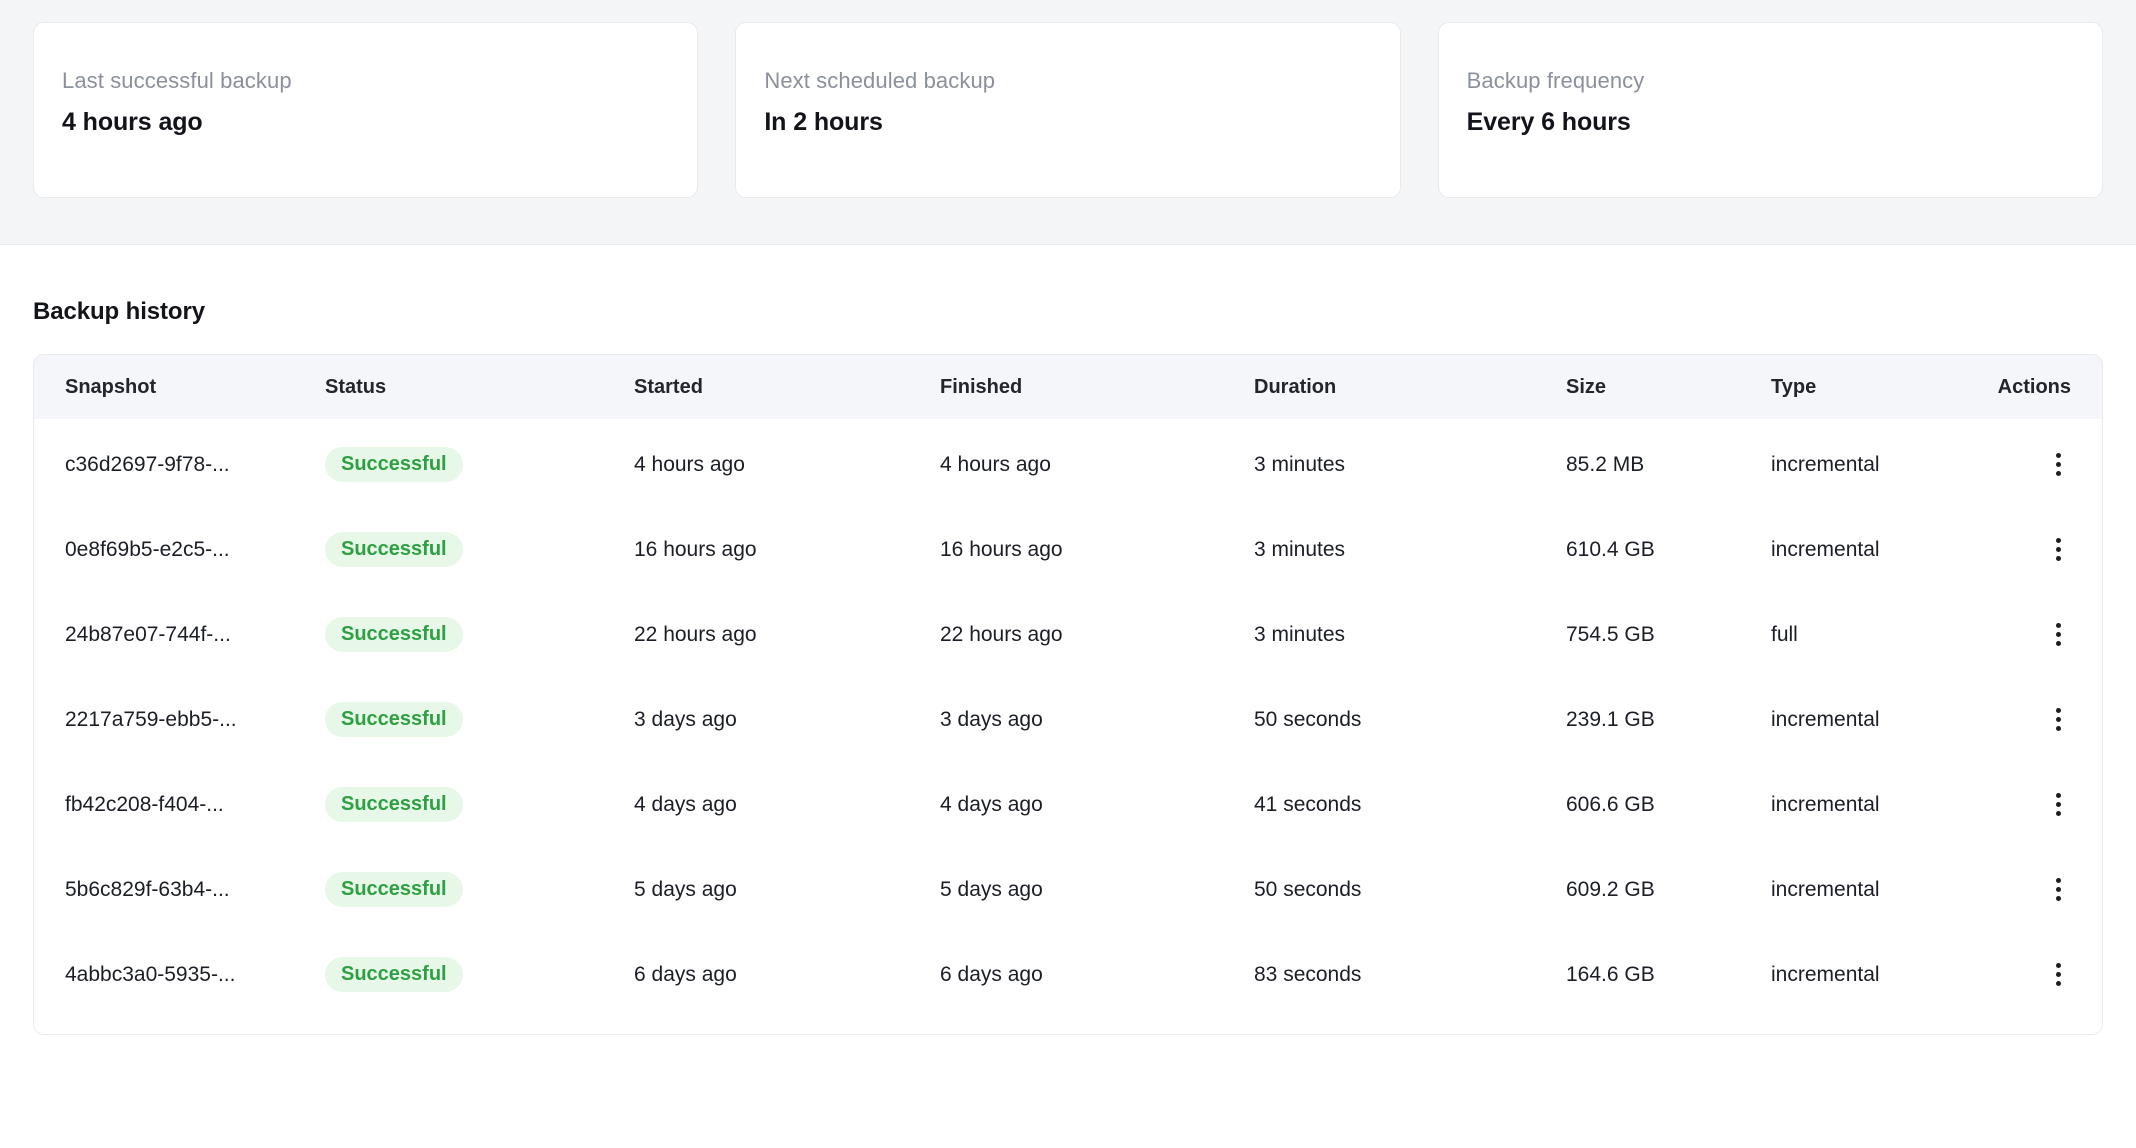 This screenshot has height=1148, width=2136. What do you see at coordinates (991, 974) in the screenshot?
I see `cell-finished: 6 days ago` at bounding box center [991, 974].